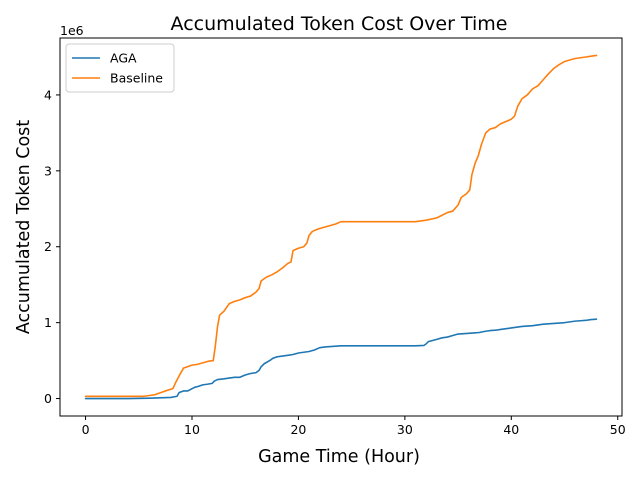  I want to click on legend-frame, so click(120, 68).